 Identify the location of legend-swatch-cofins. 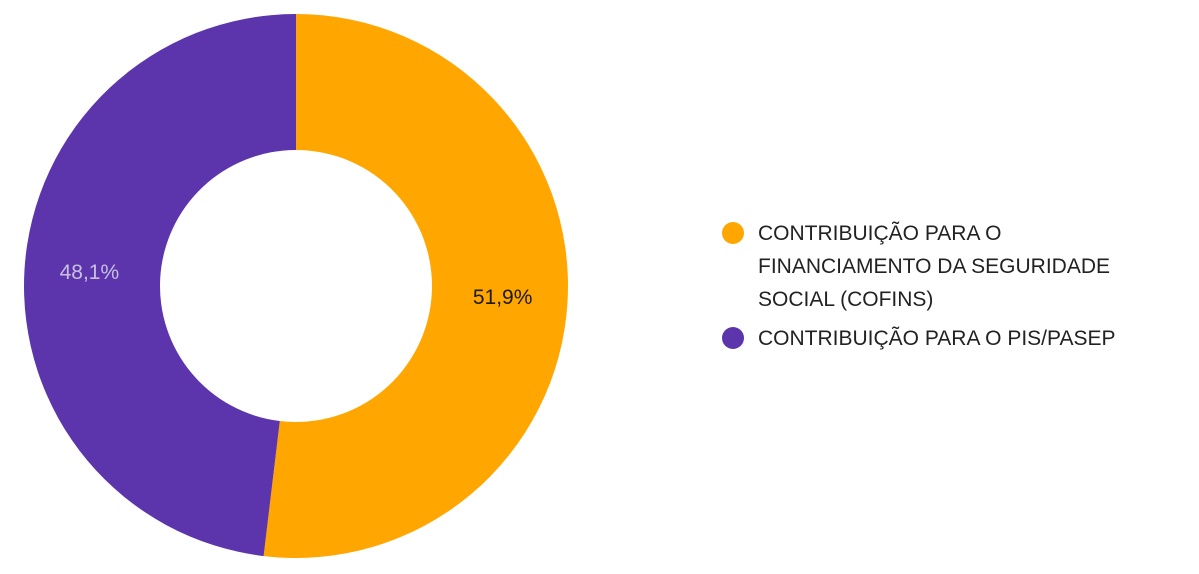
(733, 233).